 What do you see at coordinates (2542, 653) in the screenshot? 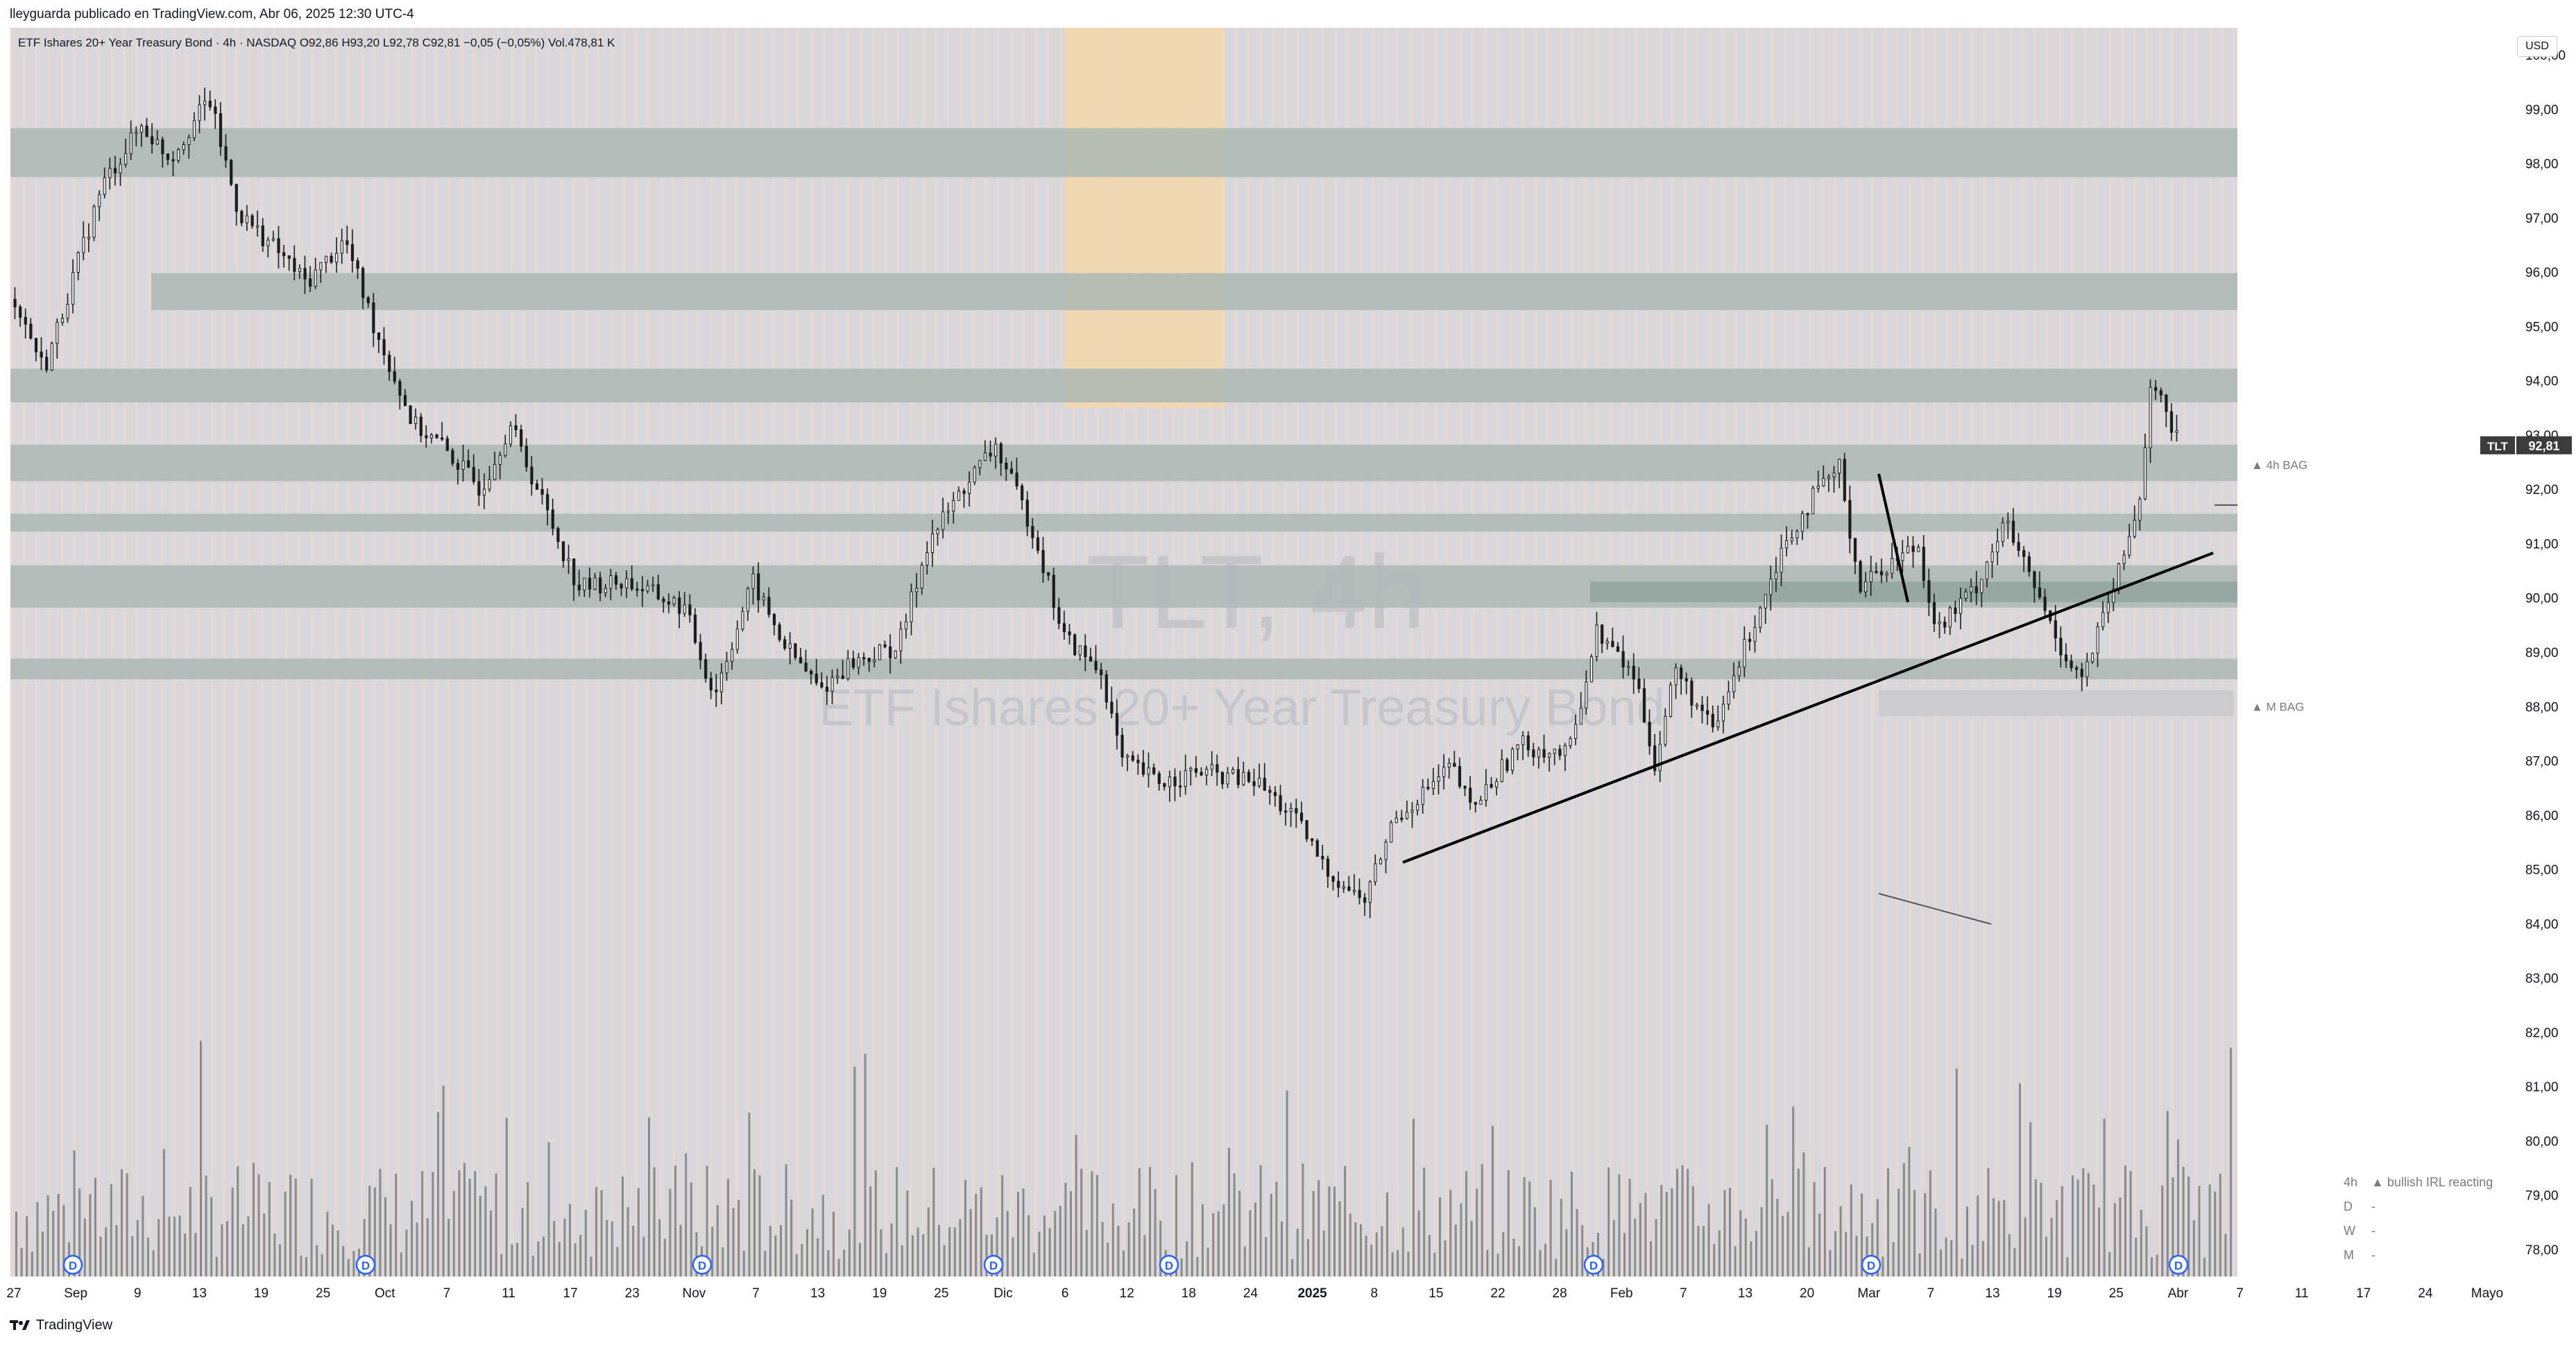
I see `price-tick-label: 89,00` at bounding box center [2542, 653].